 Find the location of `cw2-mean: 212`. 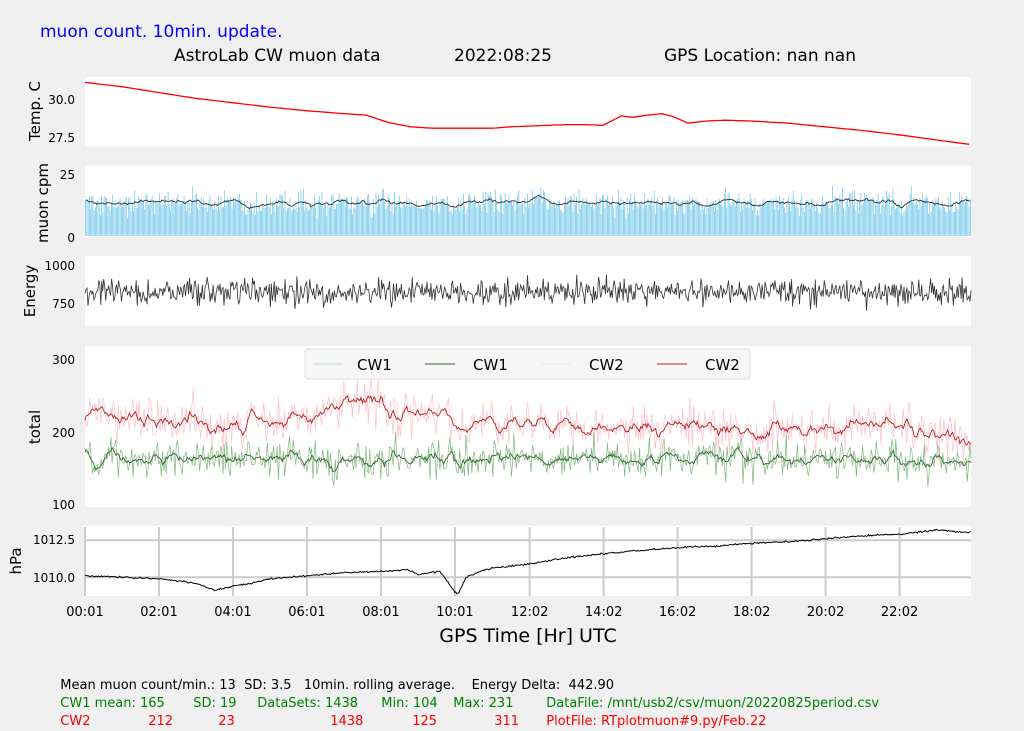

cw2-mean: 212 is located at coordinates (161, 721).